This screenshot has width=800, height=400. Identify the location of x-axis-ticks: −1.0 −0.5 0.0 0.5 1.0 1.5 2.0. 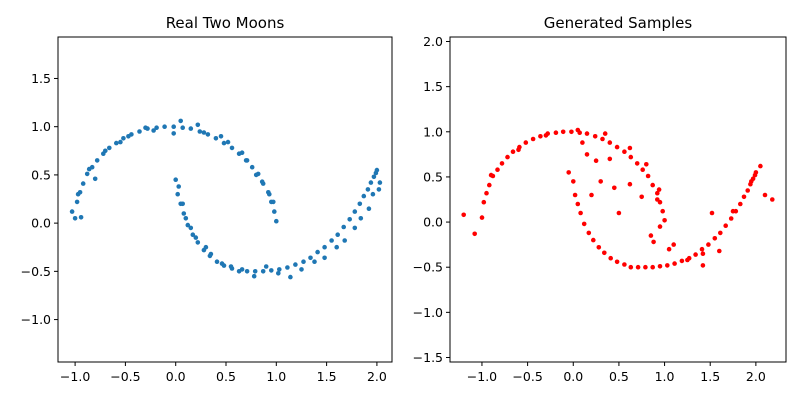
(616, 373).